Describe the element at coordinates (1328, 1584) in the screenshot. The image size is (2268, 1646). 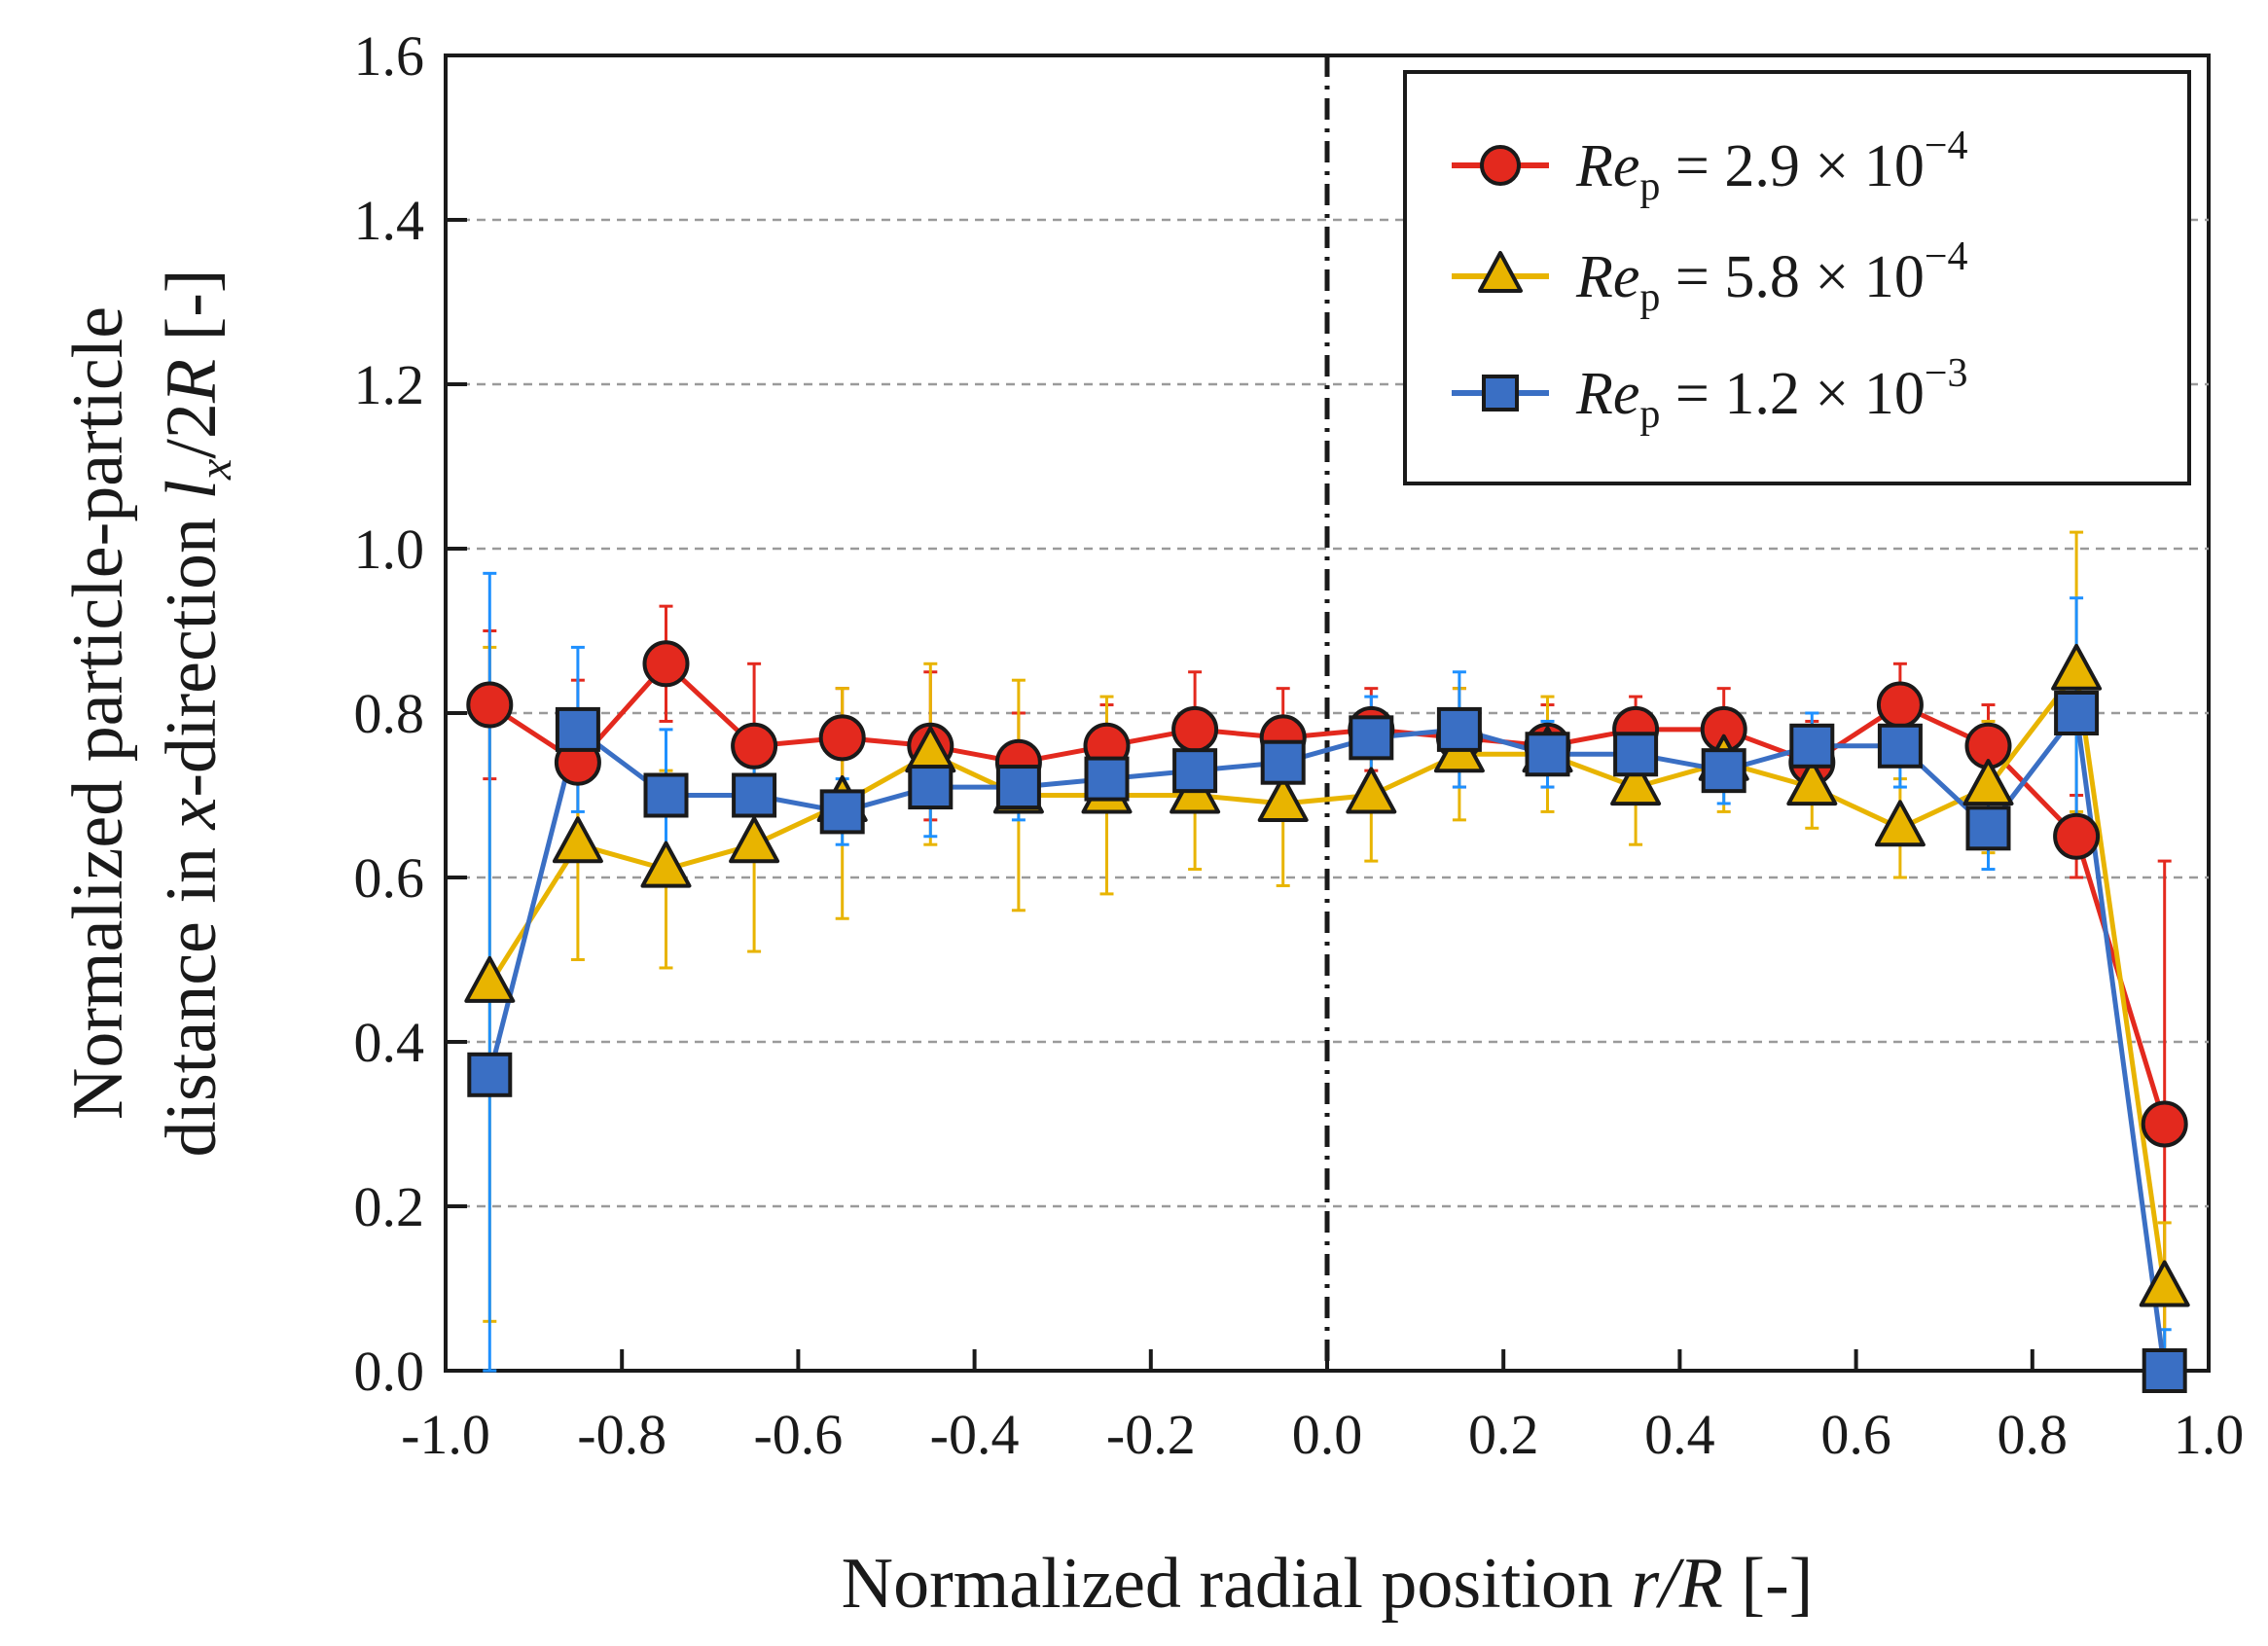
I see `x-axis-label: Normalized radial position r/R [-]` at that location.